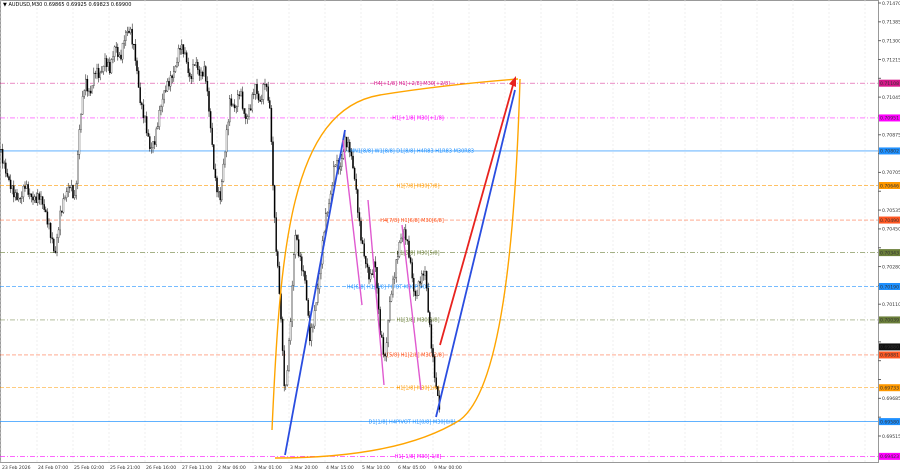 This screenshot has height=474, width=900. Describe the element at coordinates (417, 321) in the screenshot. I see `murrey-level-label: H1[3/8] M30[3/8]` at that location.